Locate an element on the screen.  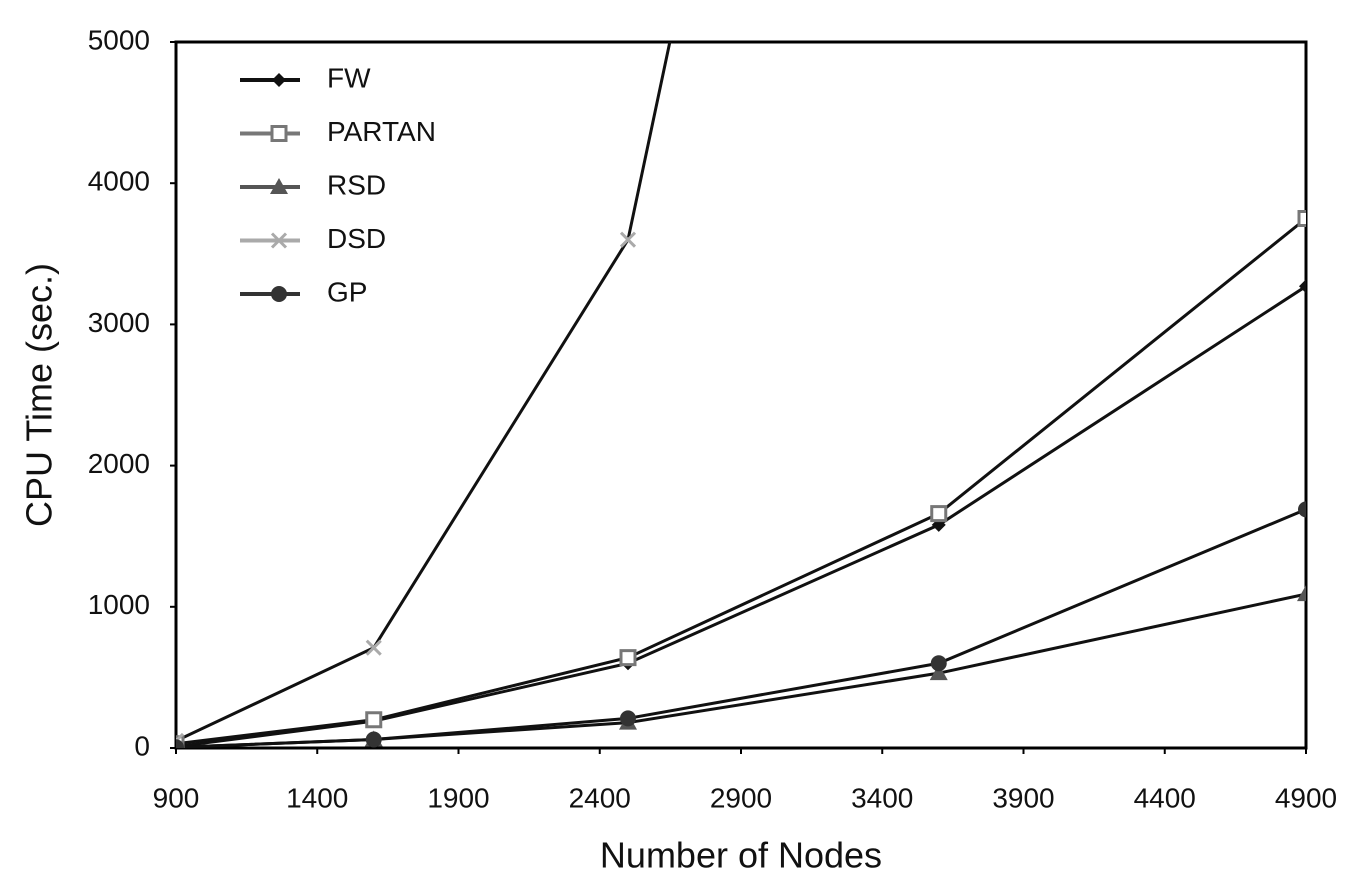
x-tick-label: 2900 is located at coordinates (741, 797).